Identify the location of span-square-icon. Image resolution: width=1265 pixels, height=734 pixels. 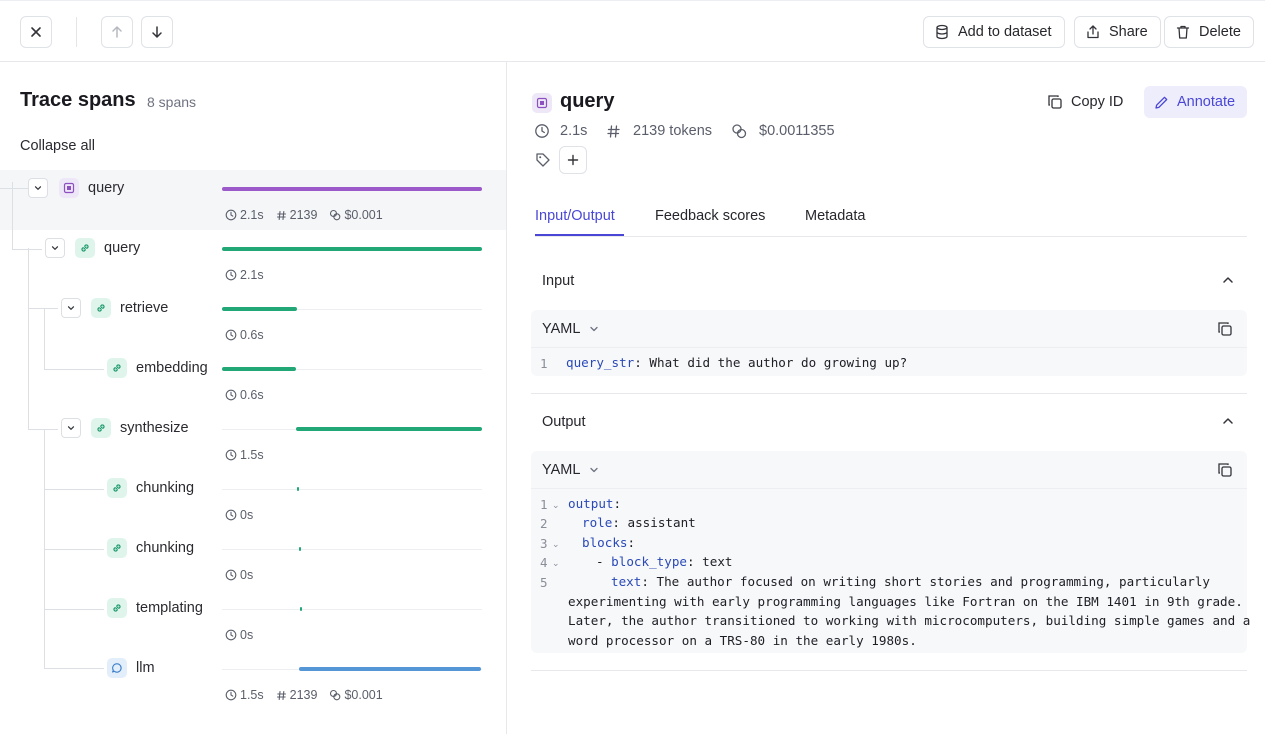
(542, 103).